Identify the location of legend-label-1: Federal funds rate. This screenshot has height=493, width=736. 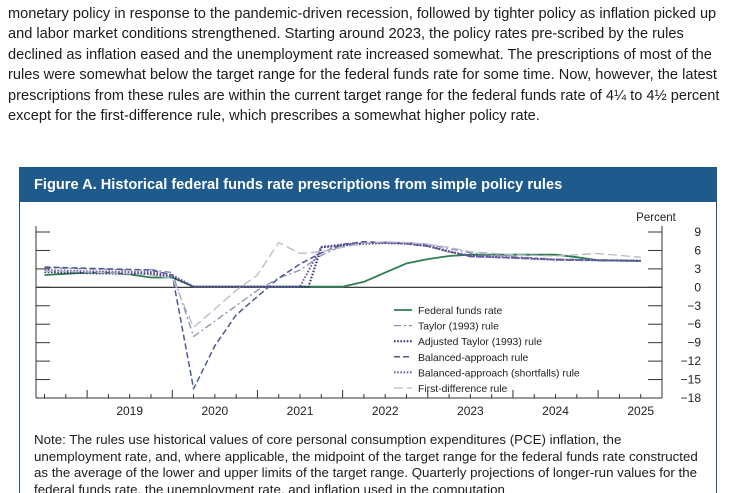
(460, 311).